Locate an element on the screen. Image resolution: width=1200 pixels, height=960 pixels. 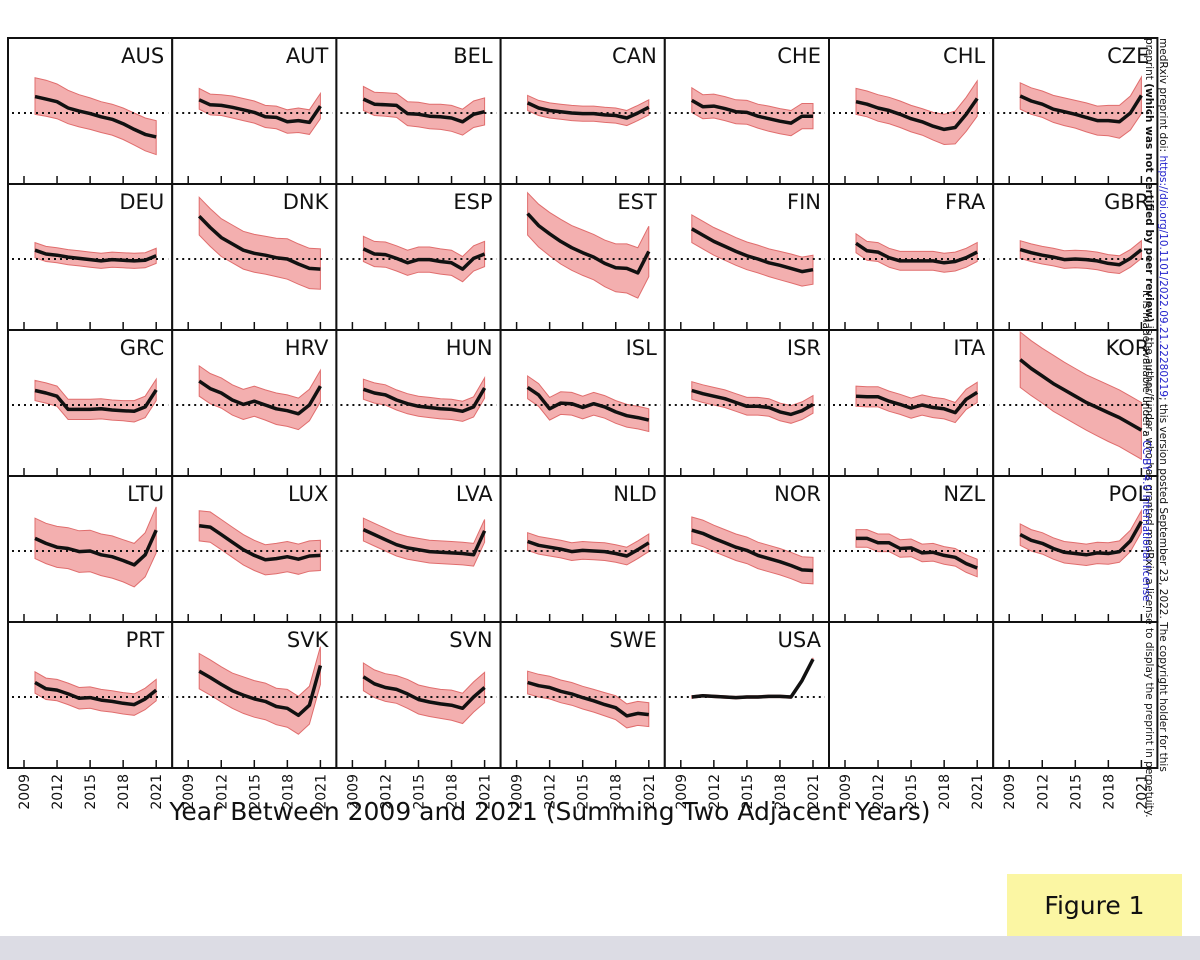
panel-pol: POL is located at coordinates (1075, 549).